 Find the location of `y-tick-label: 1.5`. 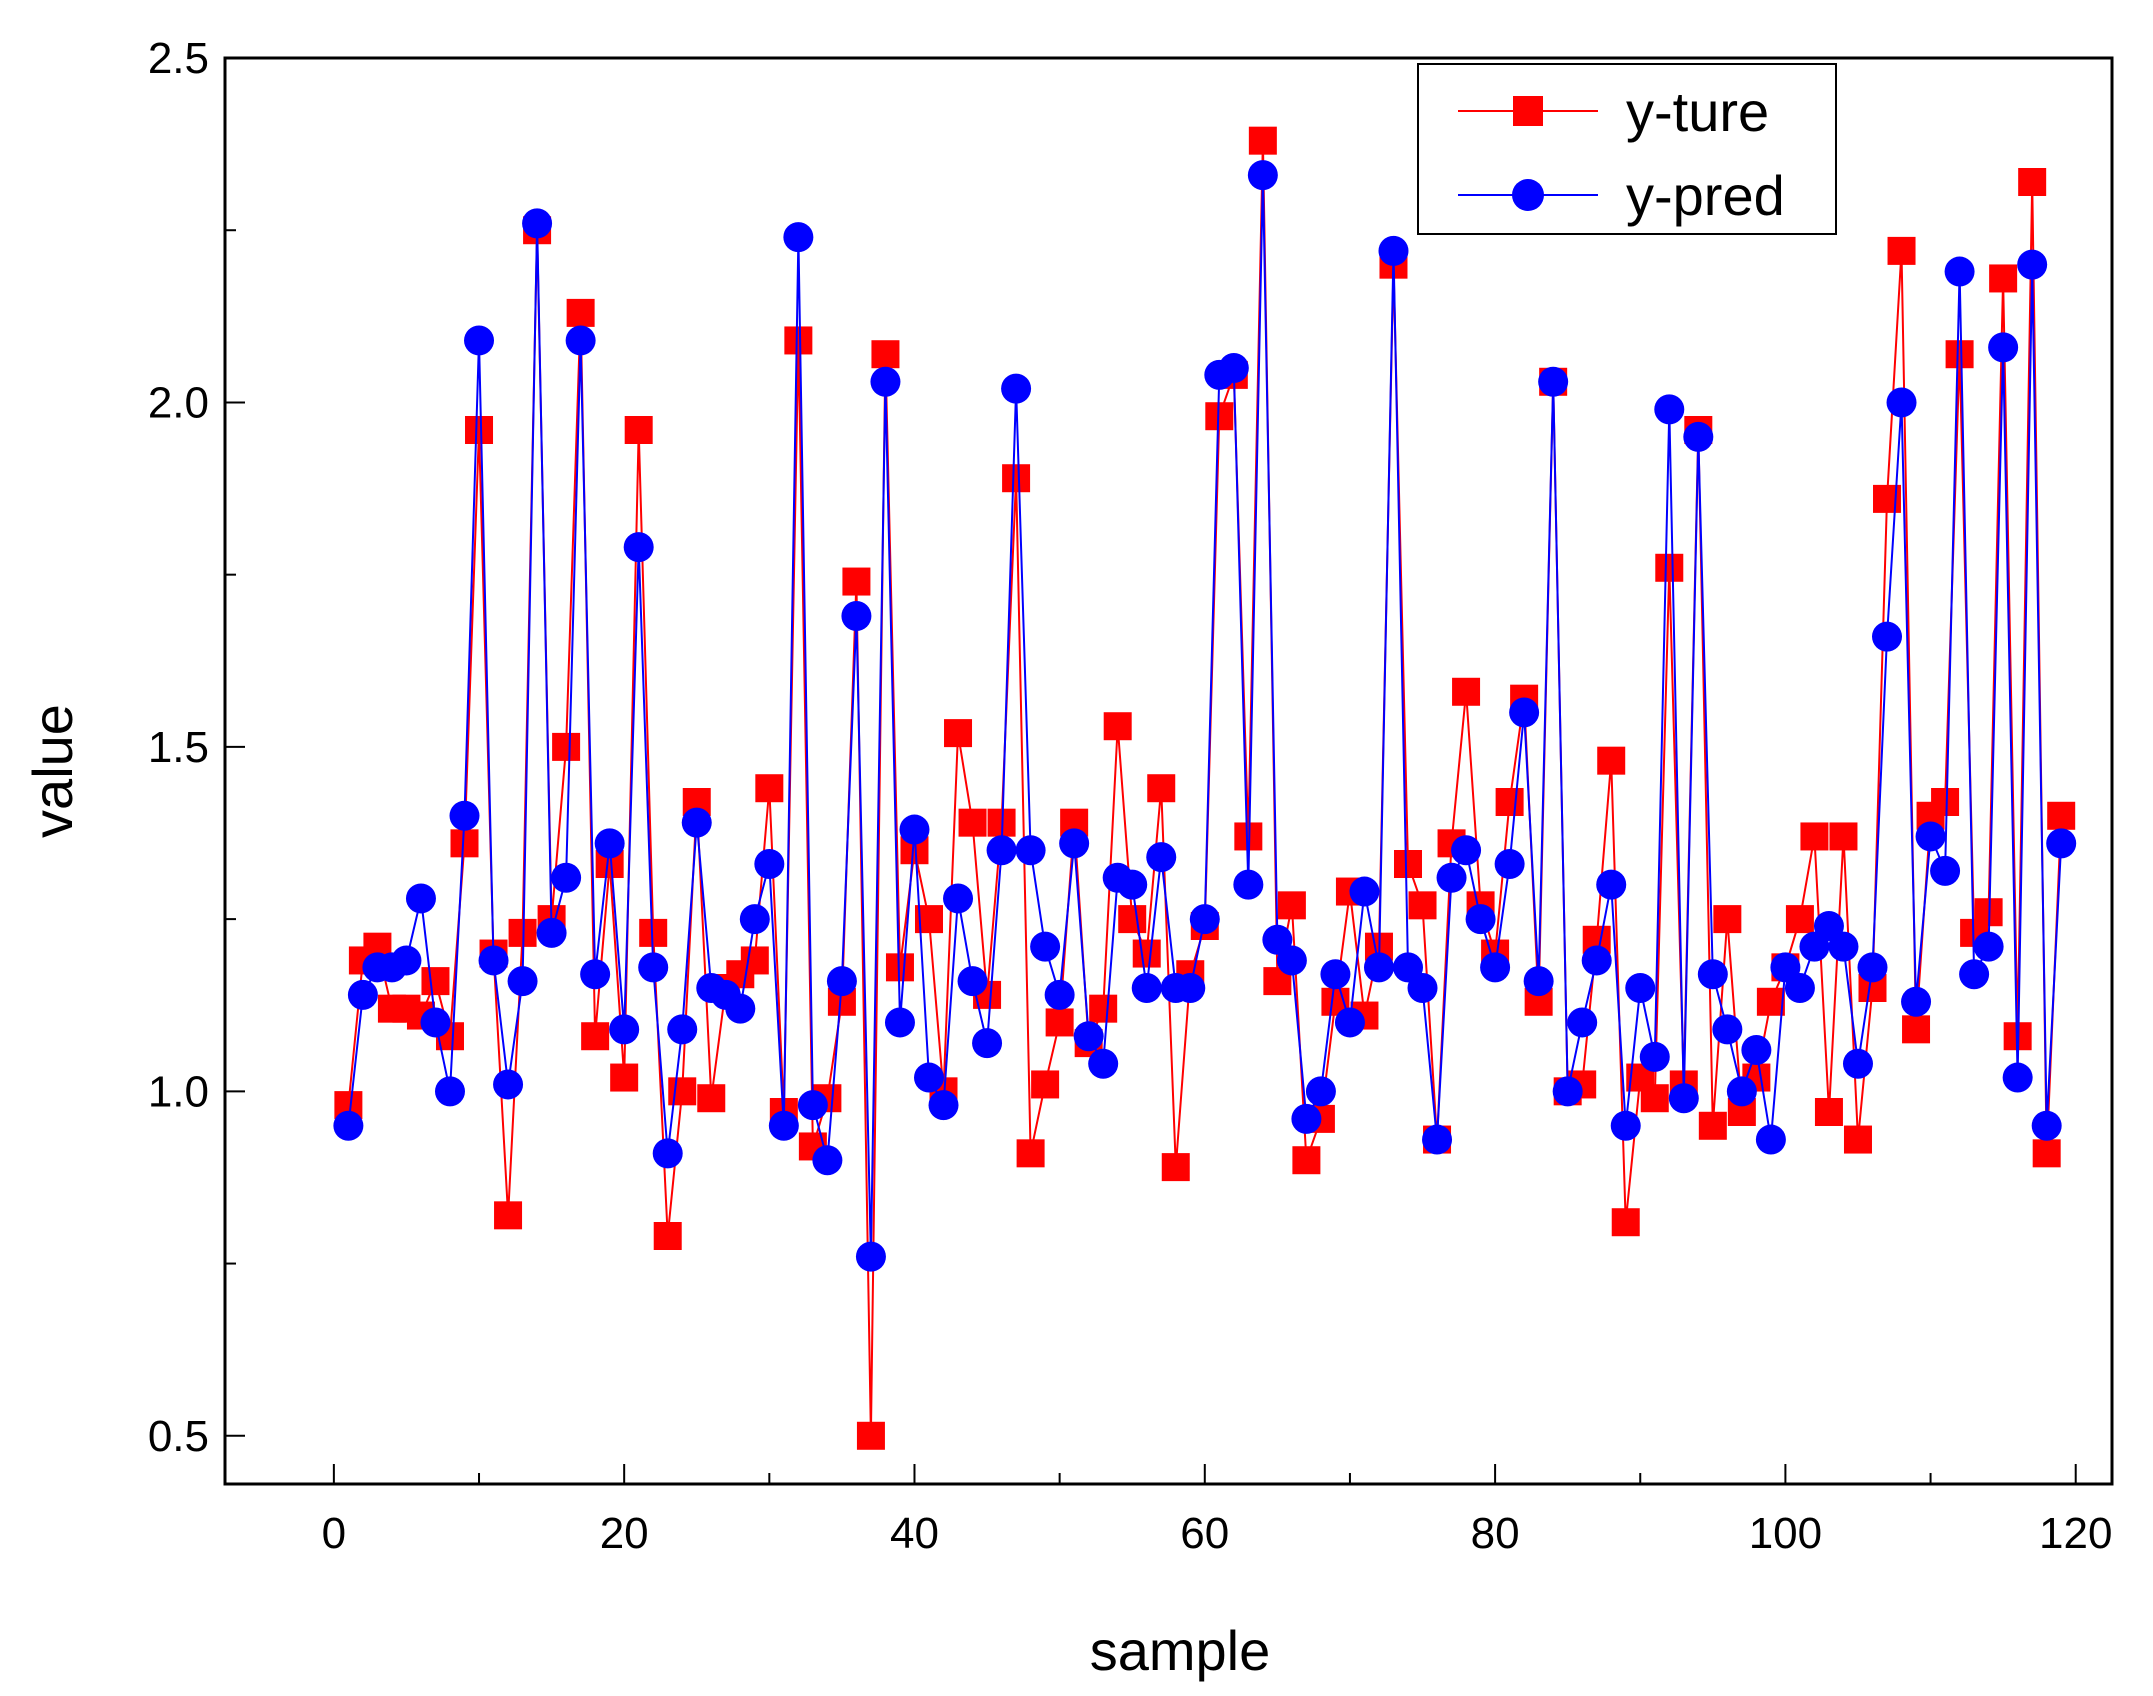

y-tick-label: 1.5 is located at coordinates (178, 747).